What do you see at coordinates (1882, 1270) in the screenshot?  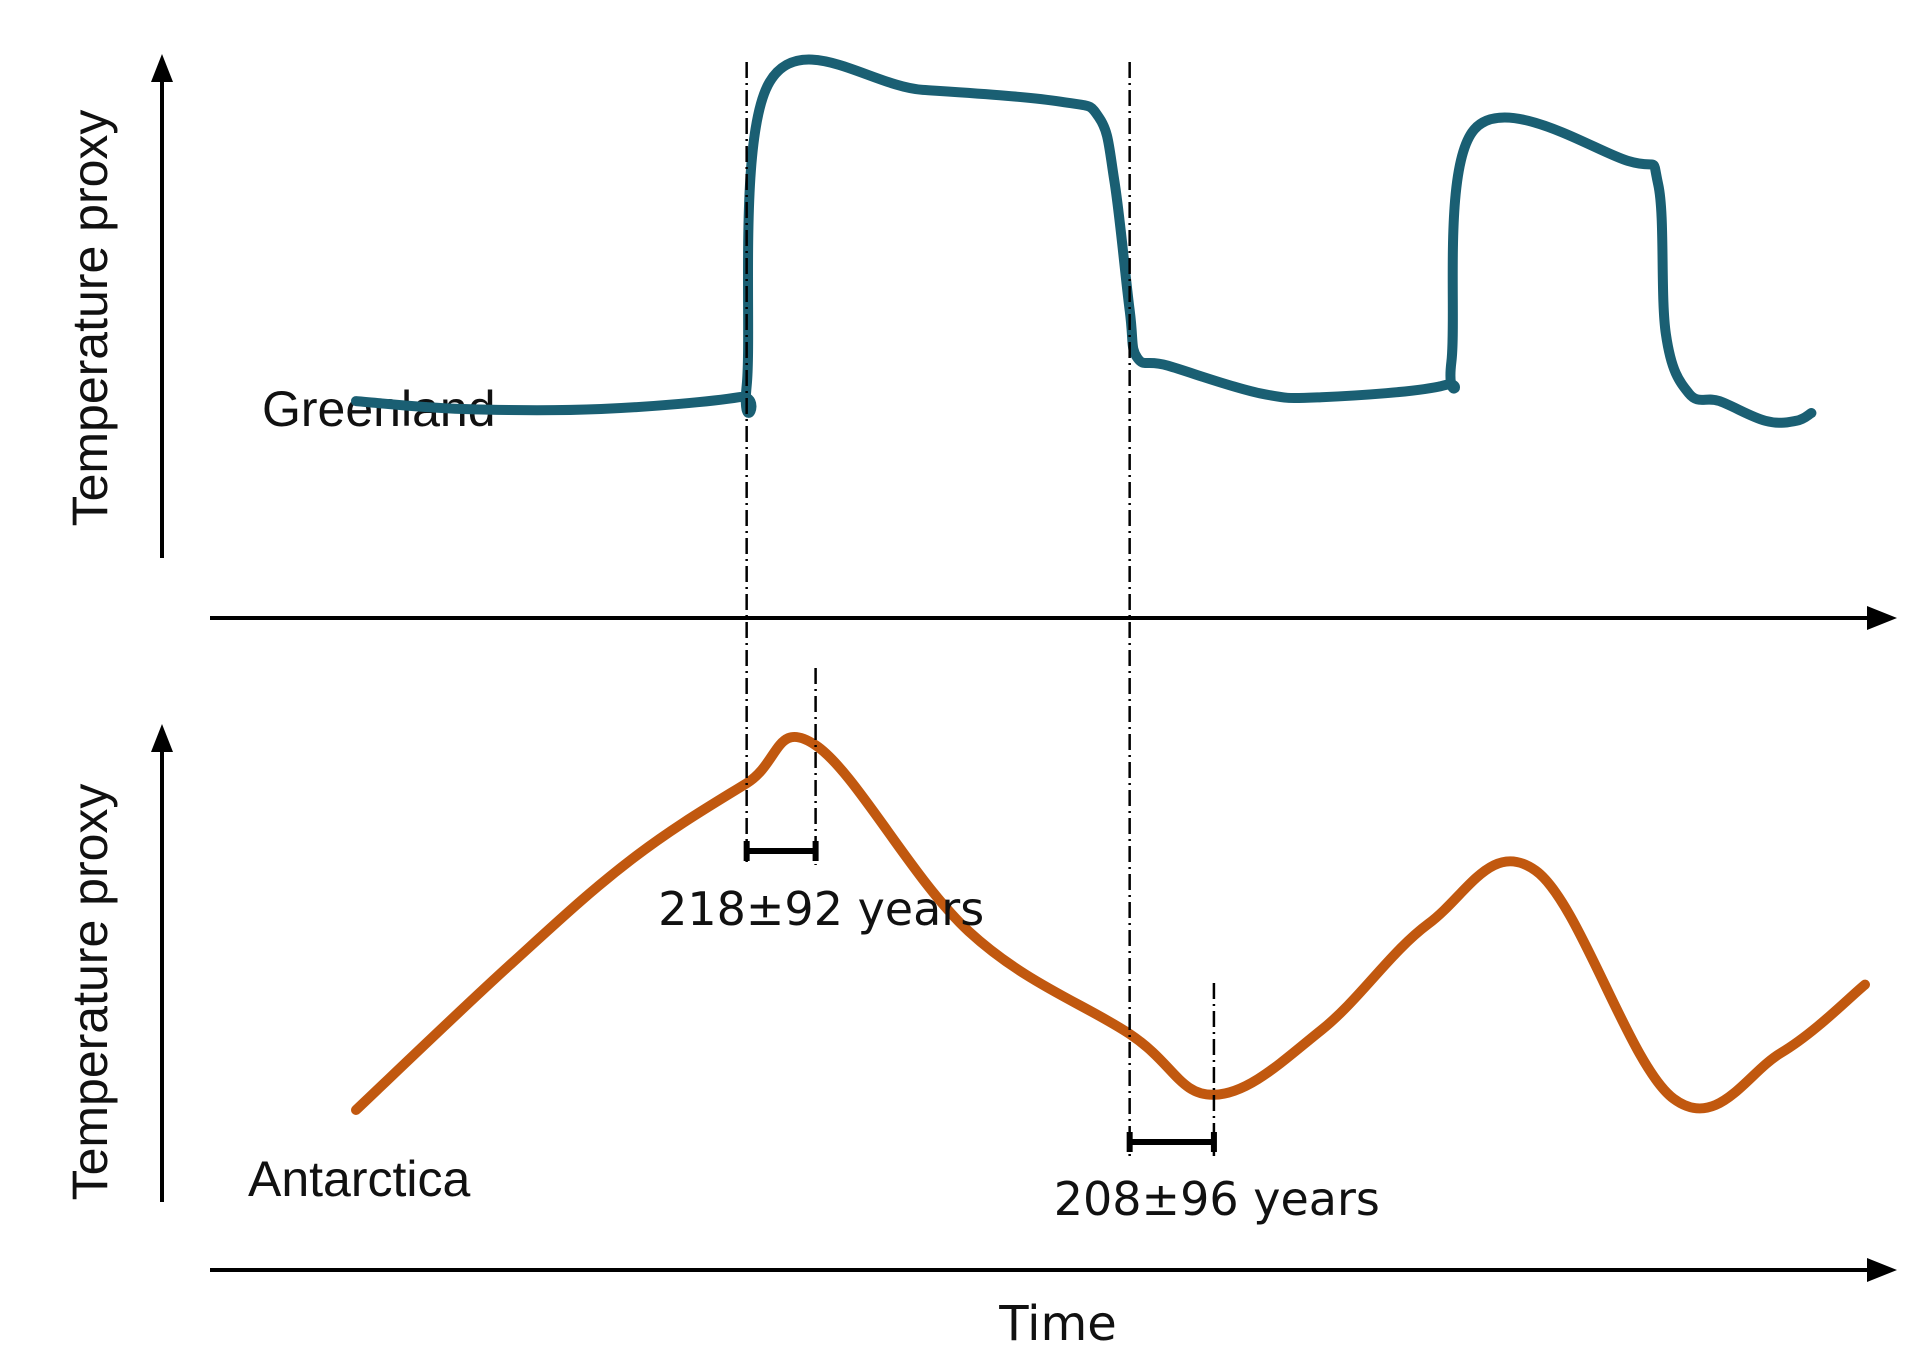 I see `antarctica-x-axis-arrow-icon` at bounding box center [1882, 1270].